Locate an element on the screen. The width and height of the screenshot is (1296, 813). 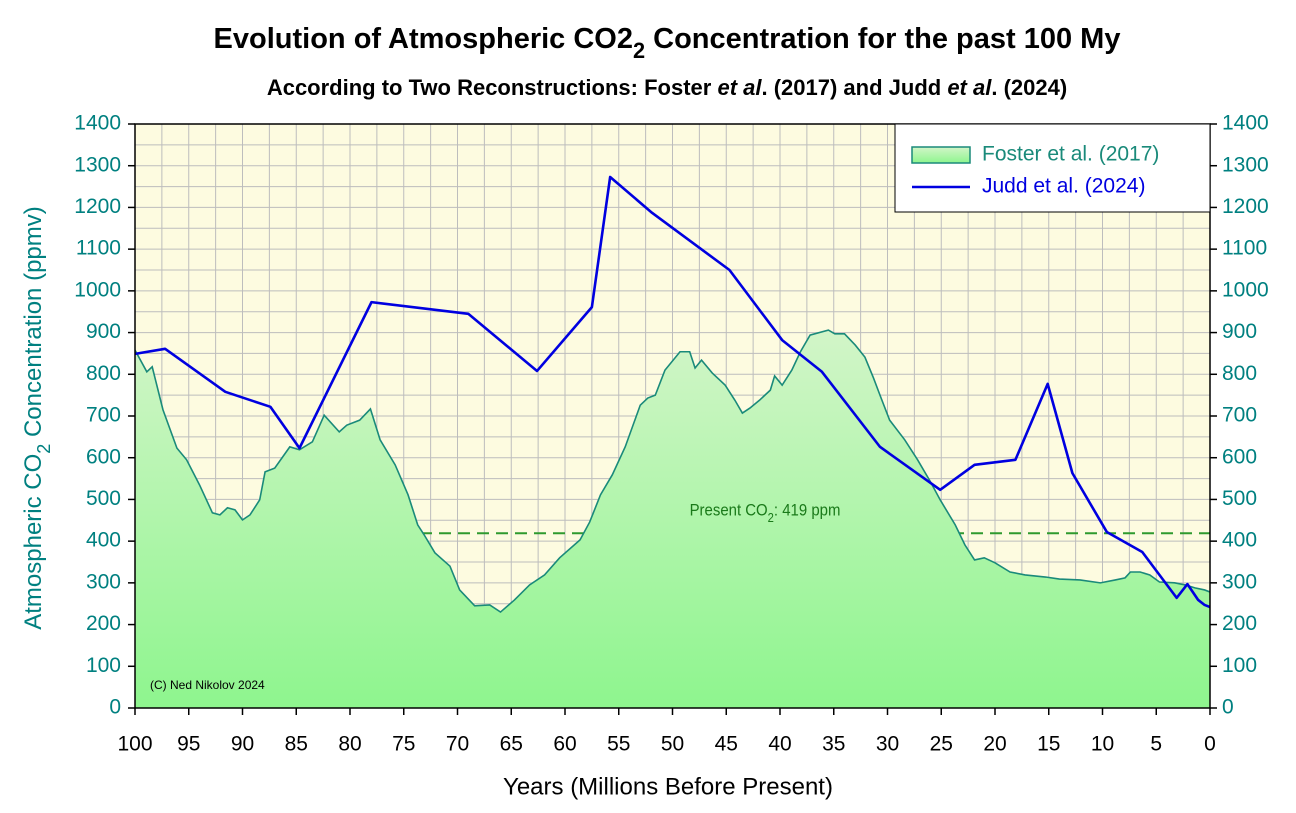
reference-label: Present CO2: 419 ppm is located at coordinates (765, 513).